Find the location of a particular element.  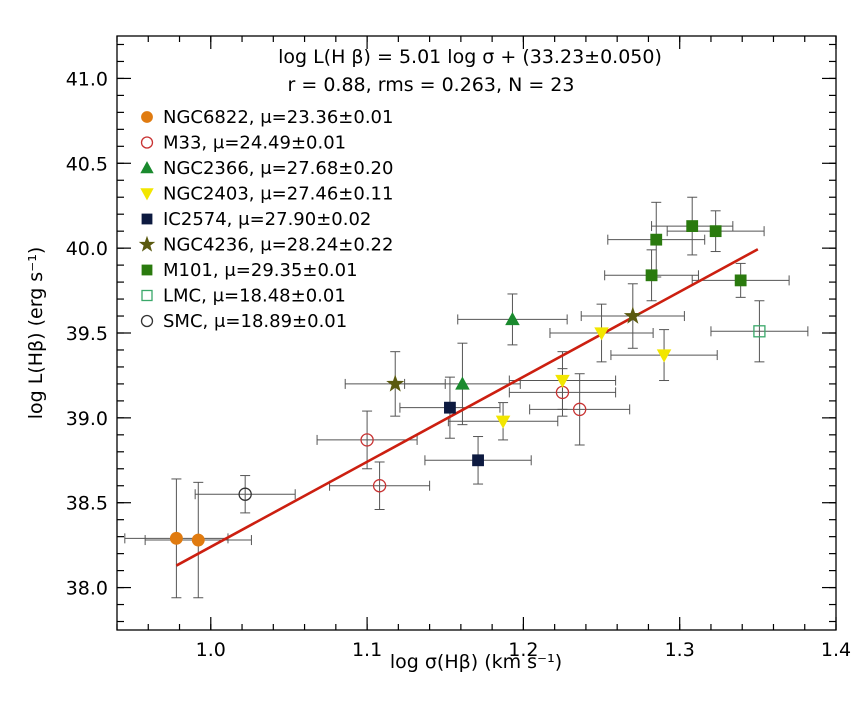

legend-entry: IC2574, μ=27.90±0.02 is located at coordinates (256, 219).